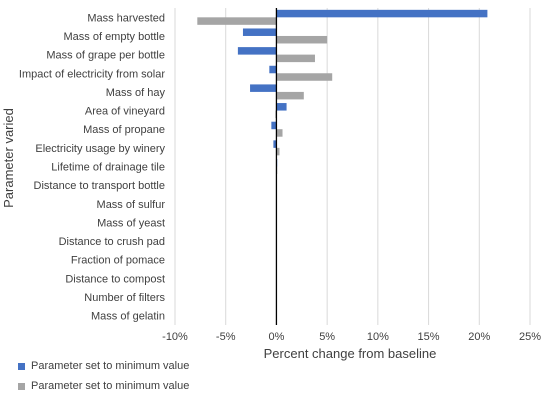  I want to click on x-tick-label: -10%, so click(175, 337).